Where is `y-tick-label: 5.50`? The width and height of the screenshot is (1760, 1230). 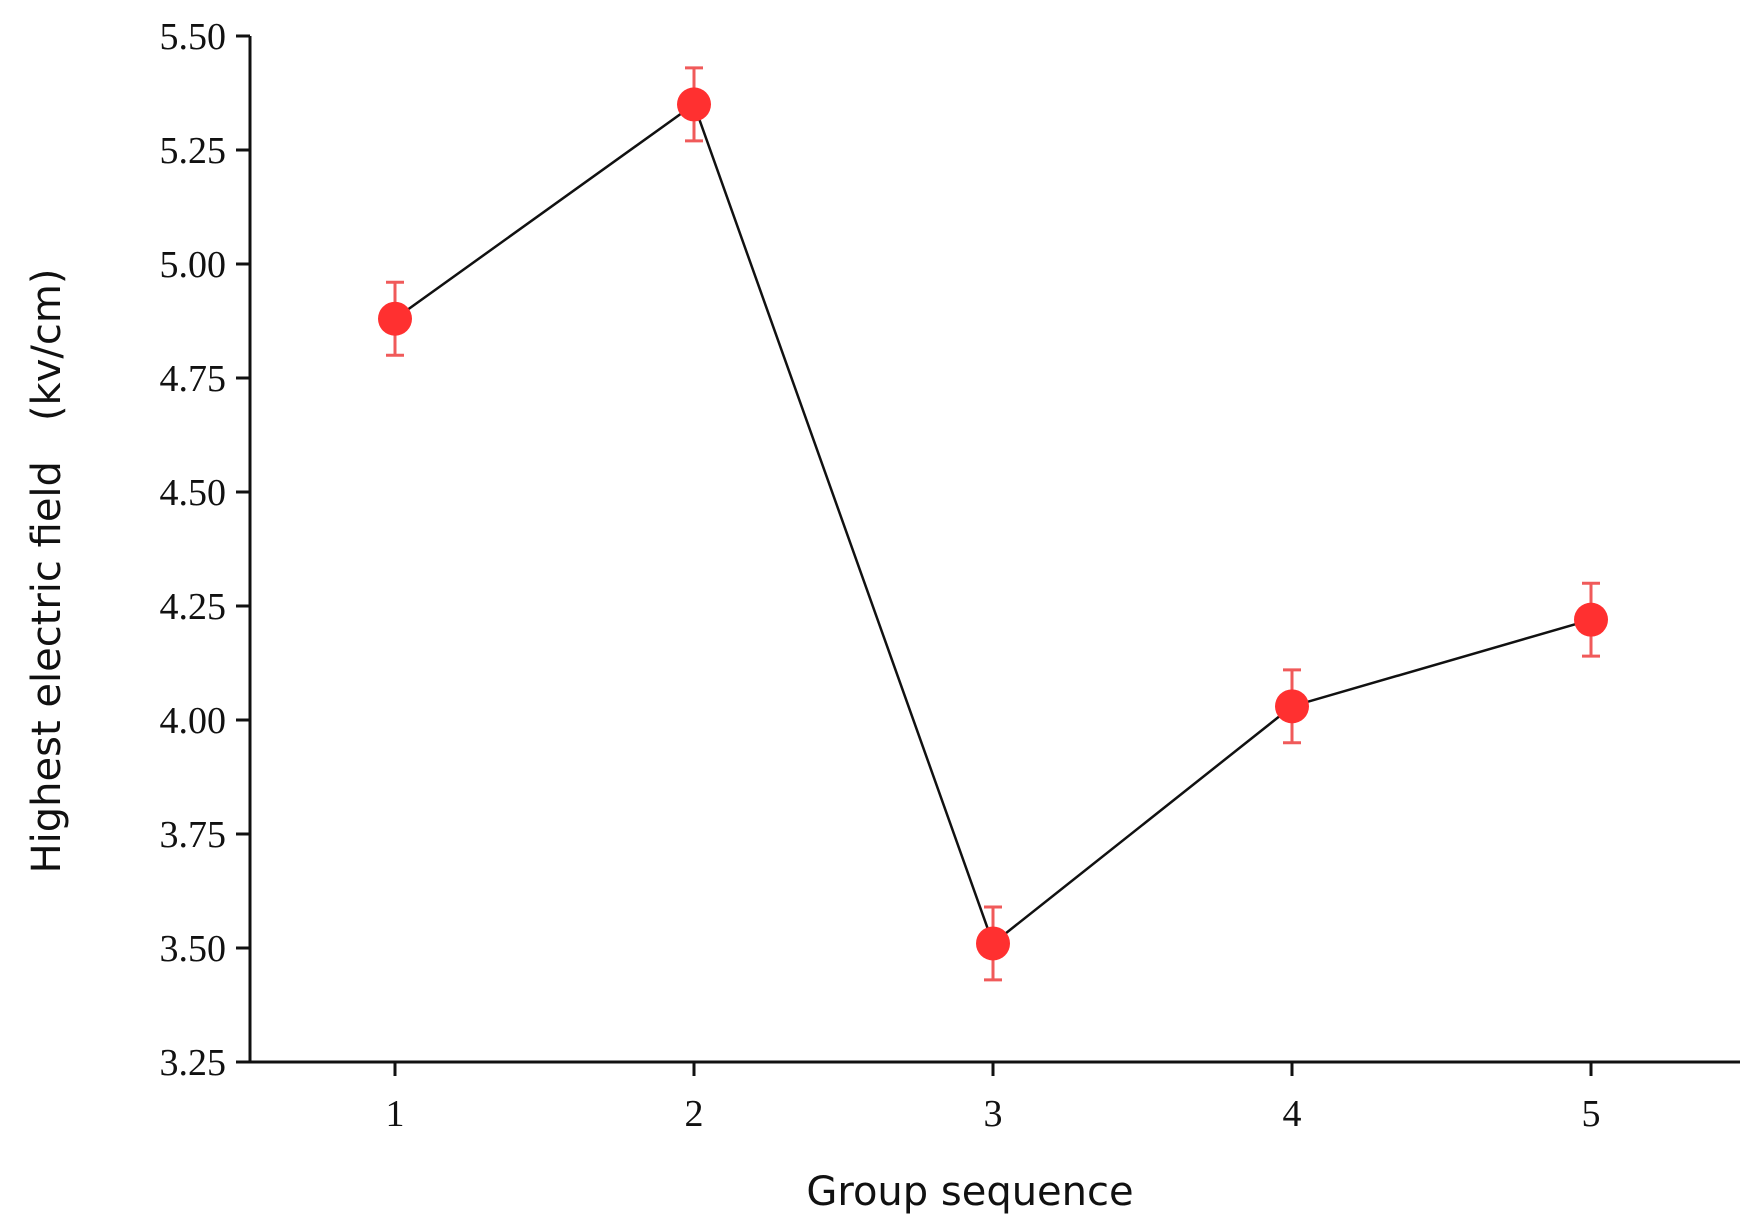
y-tick-label: 5.50 is located at coordinates (193, 37).